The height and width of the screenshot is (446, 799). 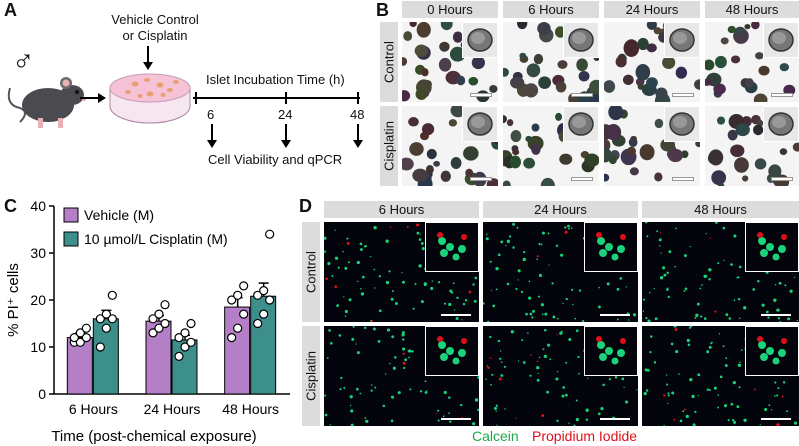 What do you see at coordinates (389, 62) in the screenshot?
I see `row-label-text: Control` at bounding box center [389, 62].